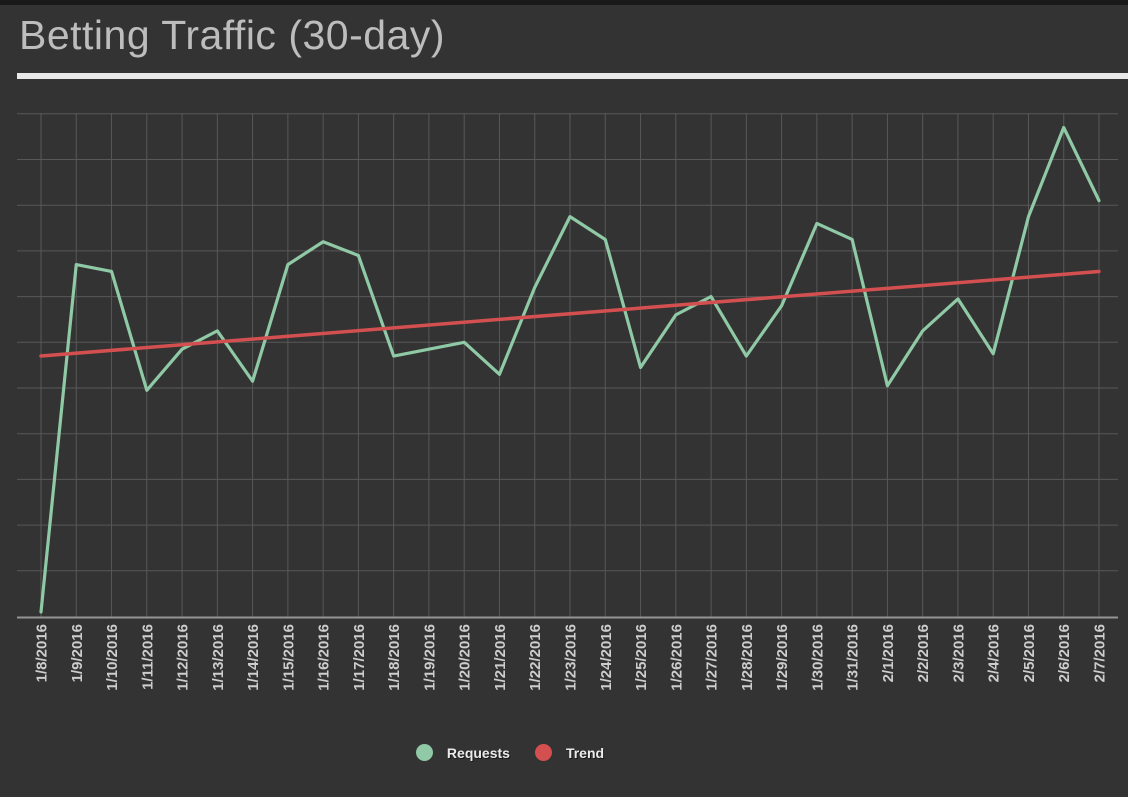  I want to click on x-axis-label: 1/11/2016, so click(147, 657).